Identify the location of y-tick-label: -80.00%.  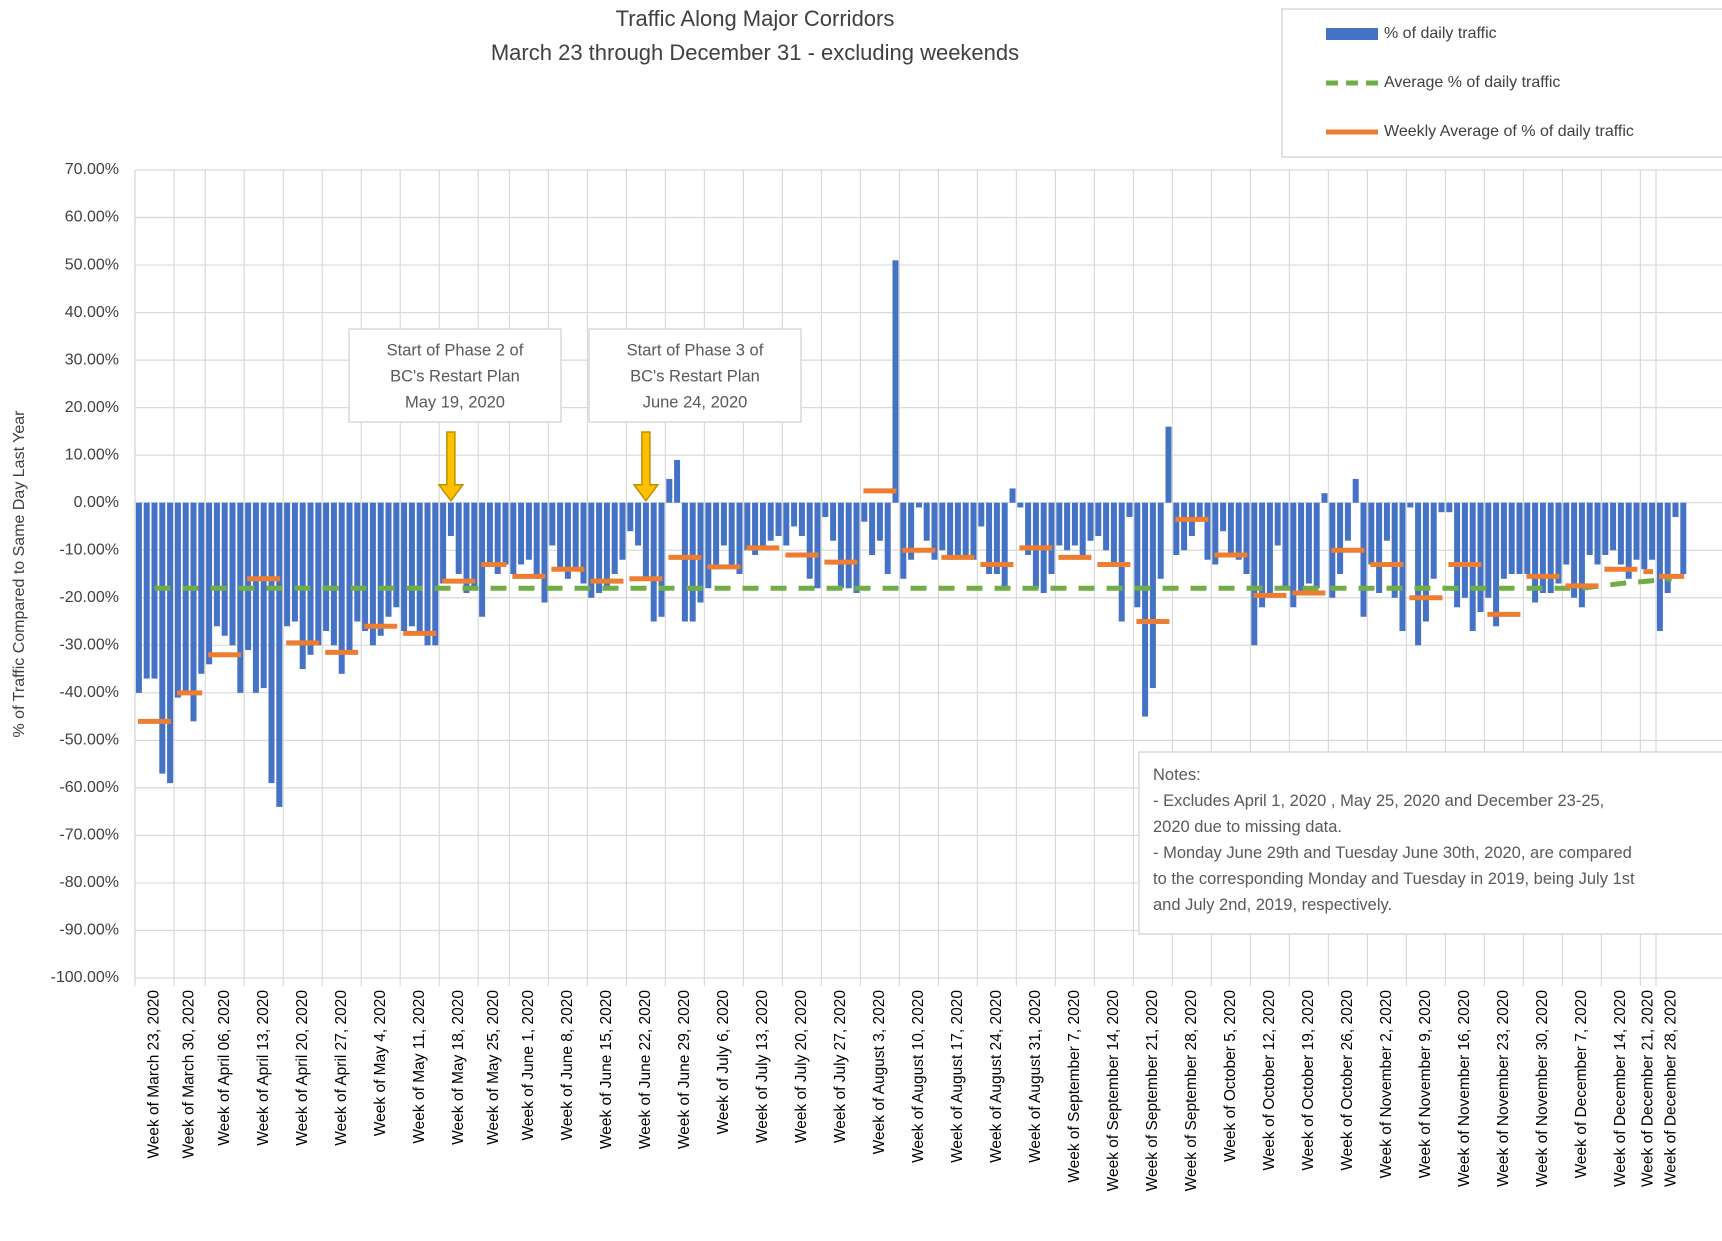
(89, 882).